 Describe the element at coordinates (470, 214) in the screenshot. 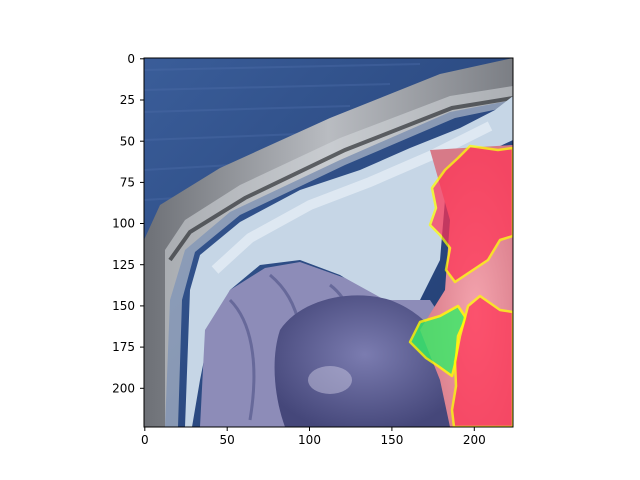

I see `mask-red-upper` at that location.